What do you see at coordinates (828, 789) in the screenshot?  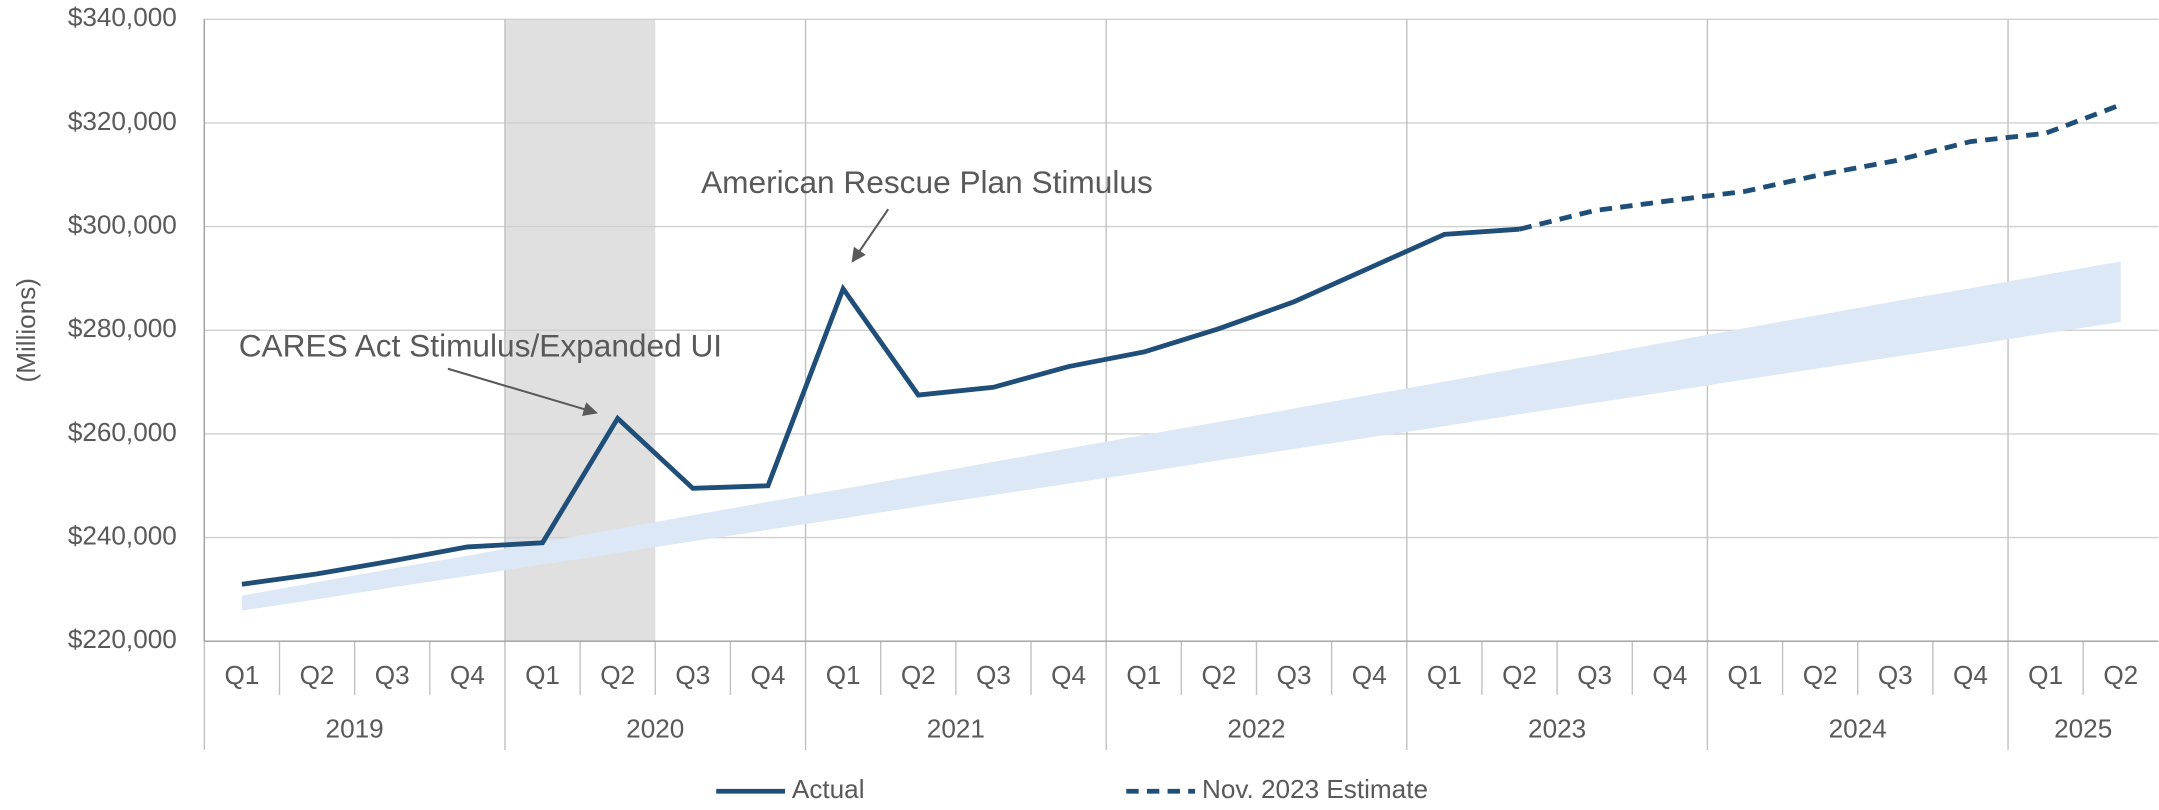 I see `legend-label: Actual` at bounding box center [828, 789].